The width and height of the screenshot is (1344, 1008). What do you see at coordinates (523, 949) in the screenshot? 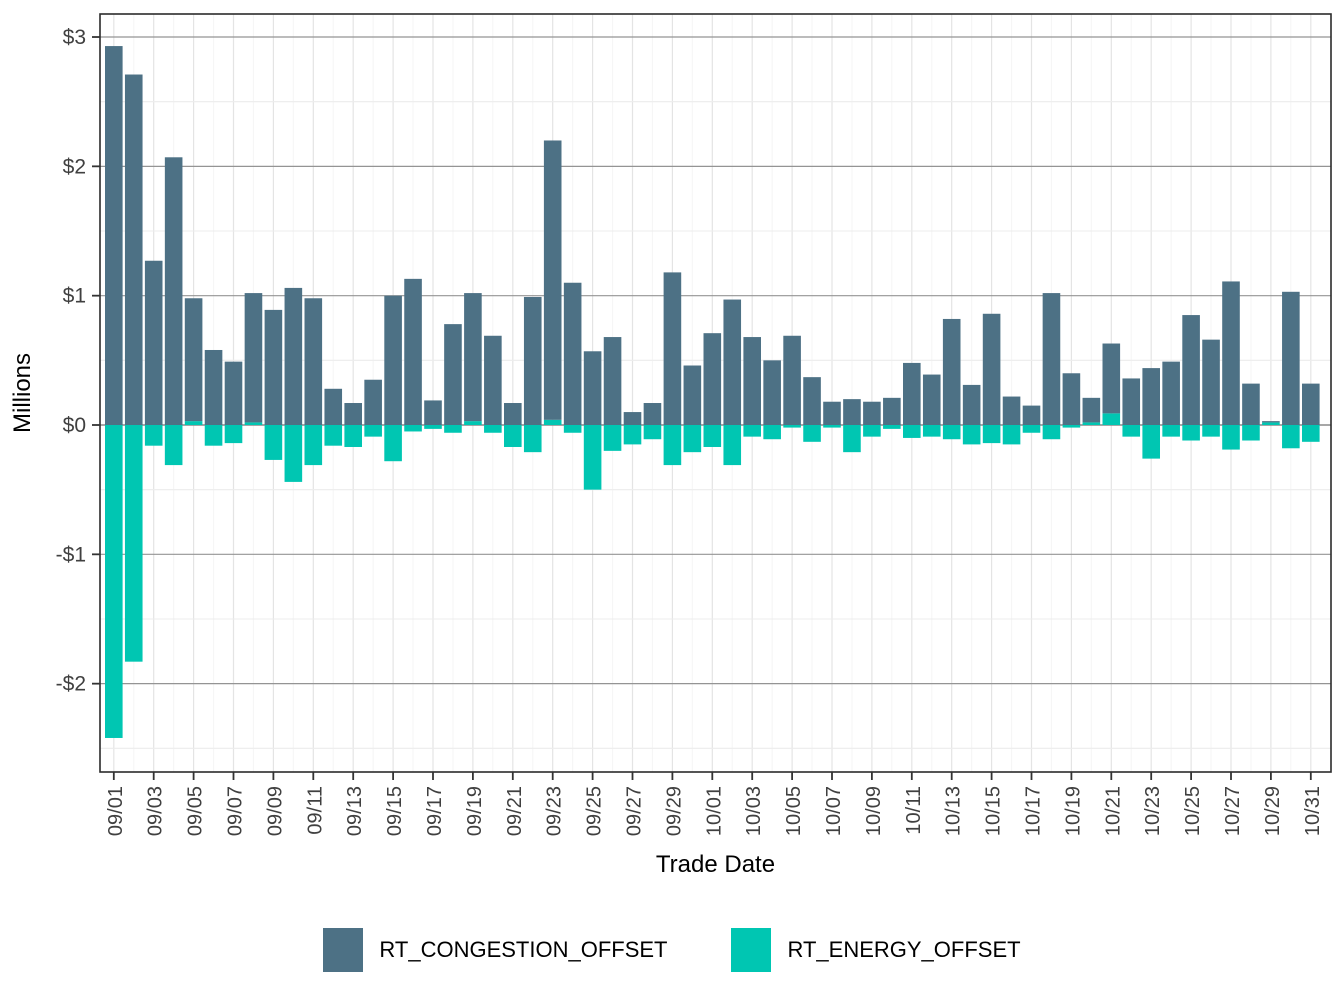
I see `legend-label-congestion: RT_CONGESTION_OFFSET` at bounding box center [523, 949].